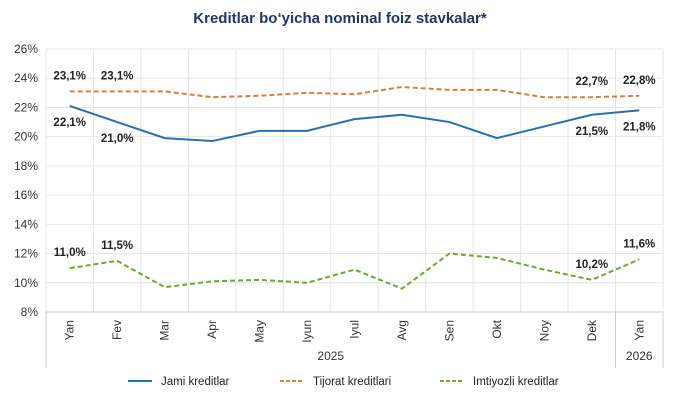 Image resolution: width=680 pixels, height=404 pixels. What do you see at coordinates (402, 330) in the screenshot?
I see `x-tick-label: Avg` at bounding box center [402, 330].